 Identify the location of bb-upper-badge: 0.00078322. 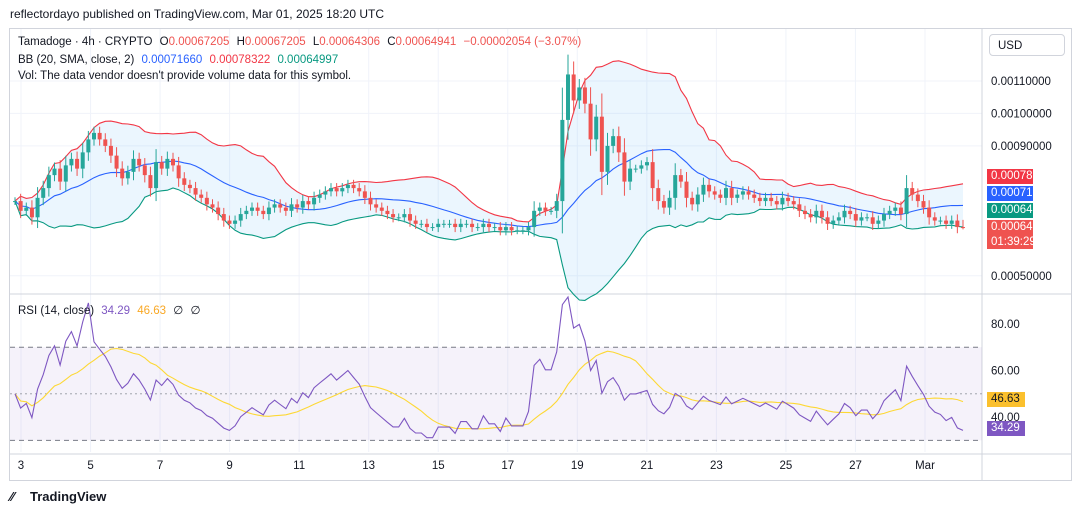
(1019, 176).